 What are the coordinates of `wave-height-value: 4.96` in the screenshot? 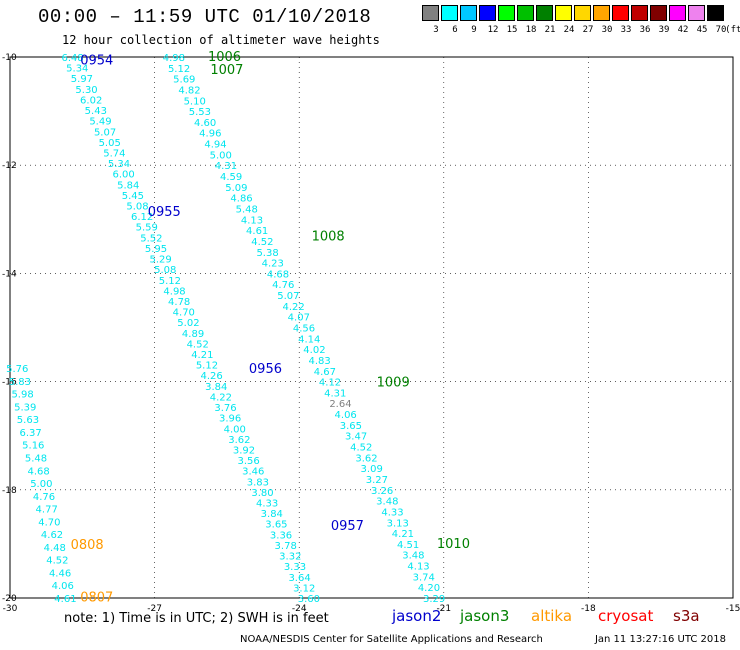 It's located at (210, 134).